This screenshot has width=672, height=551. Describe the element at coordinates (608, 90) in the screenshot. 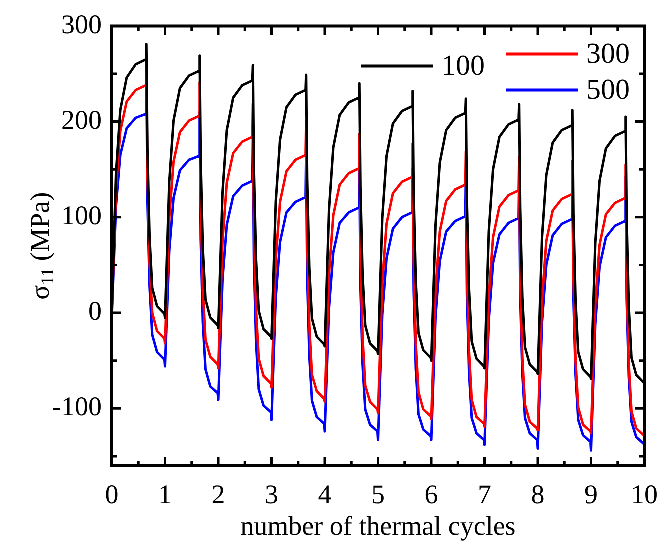

I see `legend-label: 500` at that location.